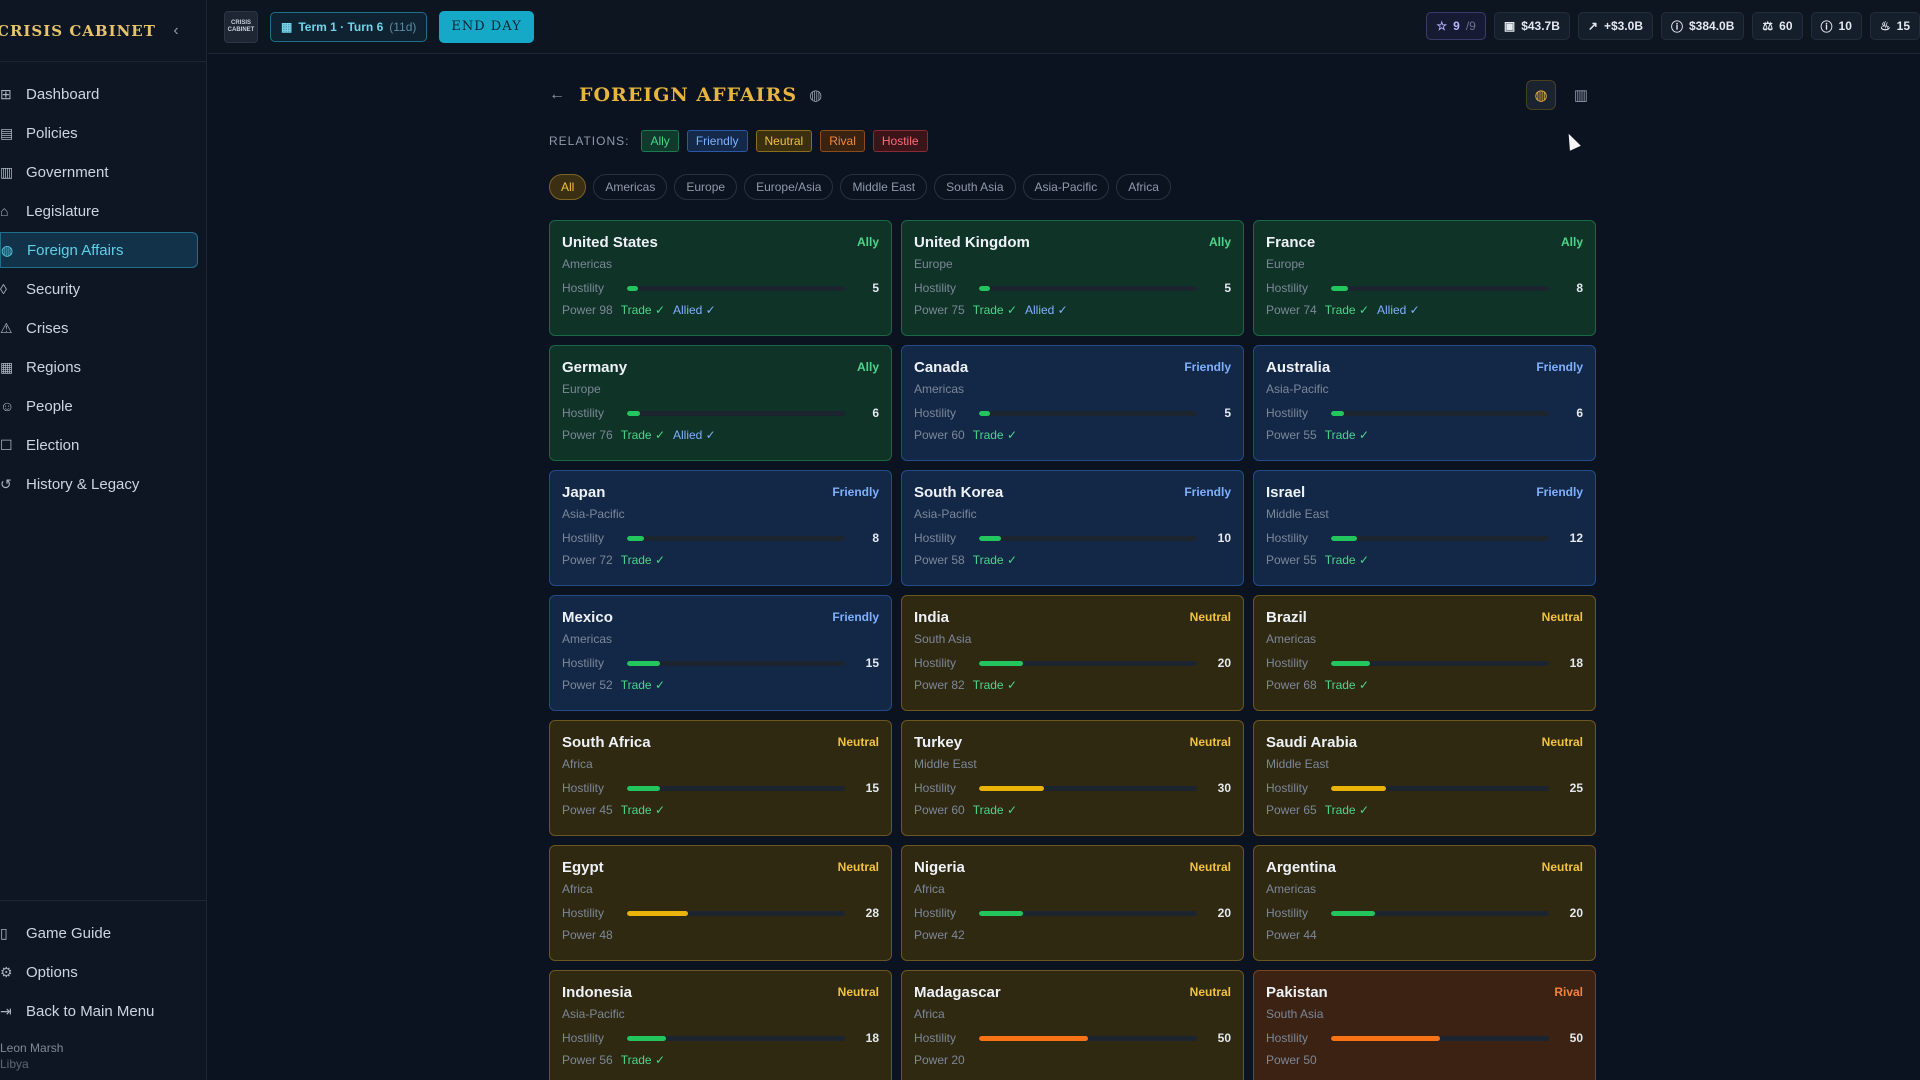 The width and height of the screenshot is (1920, 1080). I want to click on hostility-value: 6, so click(875, 413).